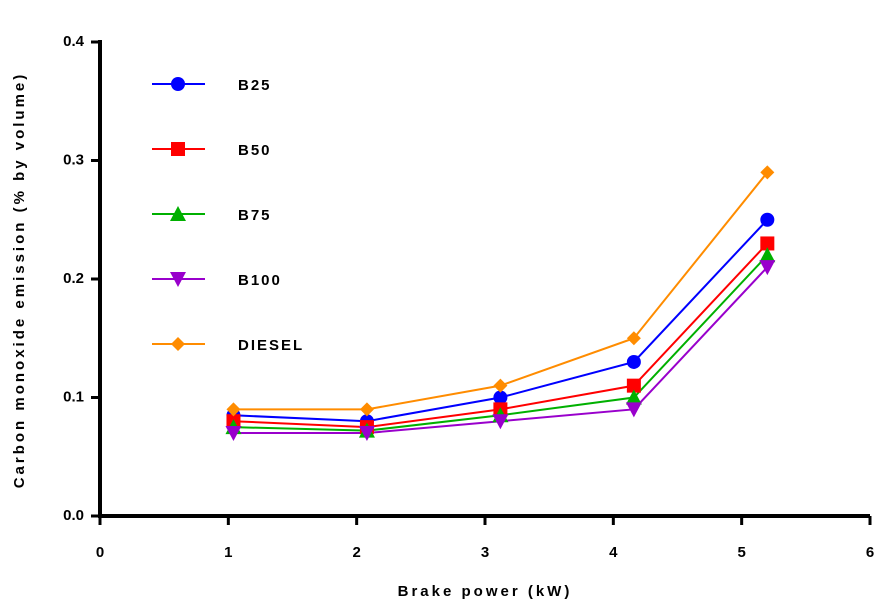 This screenshot has height=610, width=877. What do you see at coordinates (485, 591) in the screenshot?
I see `x-axis-title: Brake power (kW)` at bounding box center [485, 591].